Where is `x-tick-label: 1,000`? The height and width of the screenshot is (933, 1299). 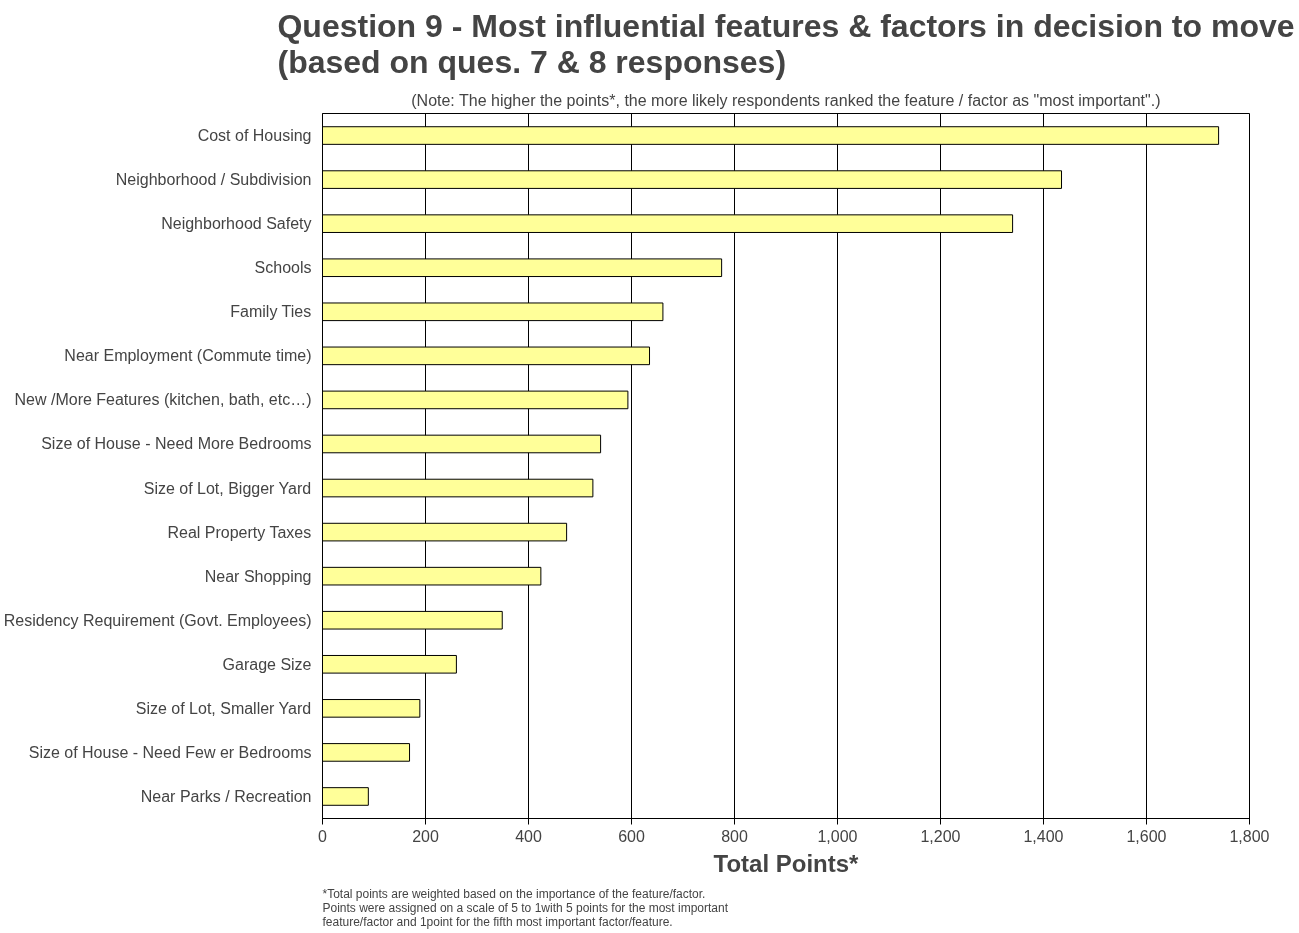 x-tick-label: 1,000 is located at coordinates (837, 836).